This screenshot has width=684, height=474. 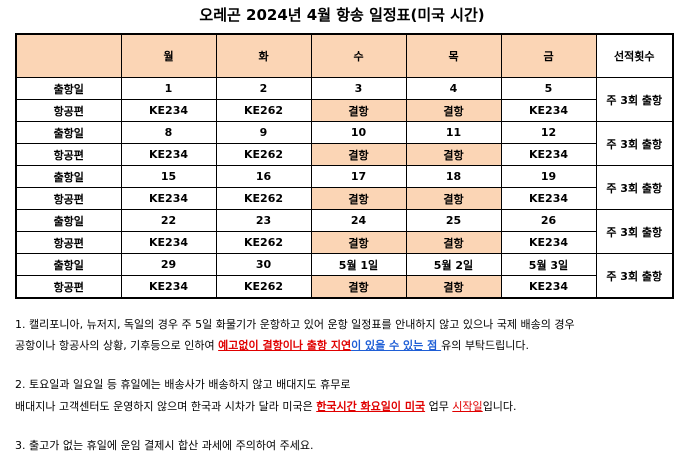 What do you see at coordinates (263, 220) in the screenshot?
I see `date-cell-tue: 23` at bounding box center [263, 220].